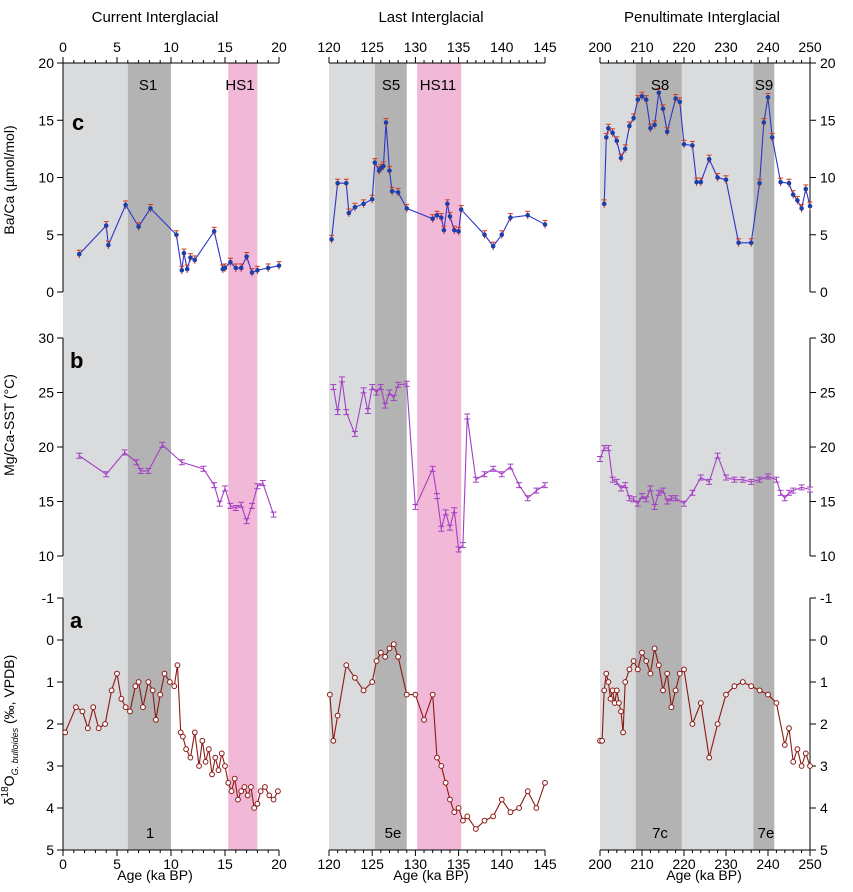 The width and height of the screenshot is (853, 892). Describe the element at coordinates (63, 864) in the screenshot. I see `x-tick-label-bottom: 0` at that location.